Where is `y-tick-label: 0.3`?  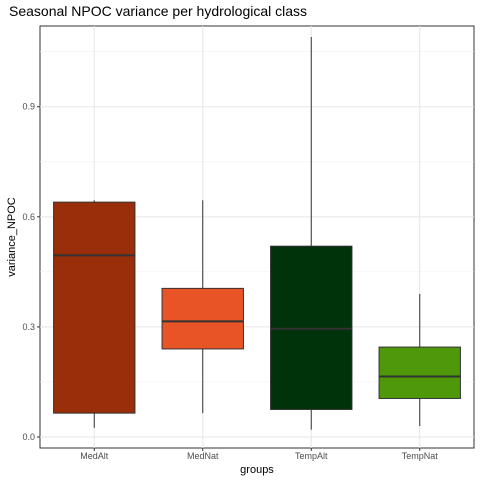
y-tick-label: 0.3 is located at coordinates (28, 327).